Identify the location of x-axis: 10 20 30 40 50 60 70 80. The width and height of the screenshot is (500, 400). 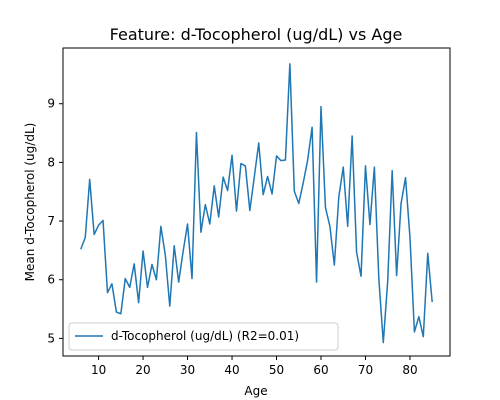
(254, 366).